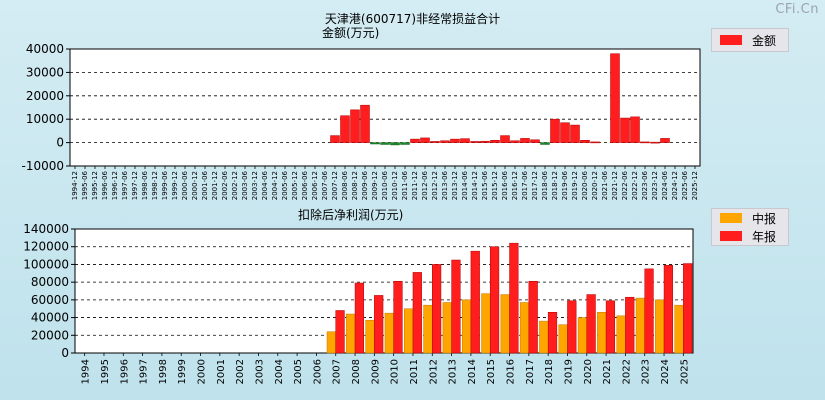 The image size is (825, 400). Describe the element at coordinates (445, 185) in the screenshot. I see `chart1-xtick-label: 2013-06` at that location.